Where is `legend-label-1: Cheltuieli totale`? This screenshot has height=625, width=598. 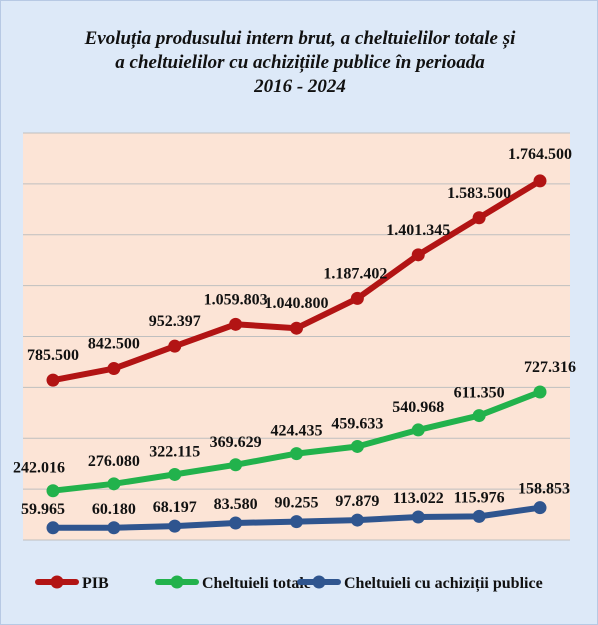 legend-label-1: Cheltuieli totale is located at coordinates (256, 583).